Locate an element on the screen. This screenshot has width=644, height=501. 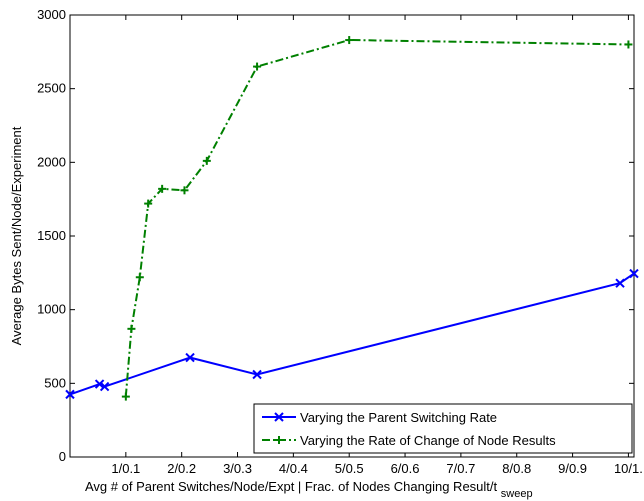
x-tick-label: 3/0.3 is located at coordinates (237, 468).